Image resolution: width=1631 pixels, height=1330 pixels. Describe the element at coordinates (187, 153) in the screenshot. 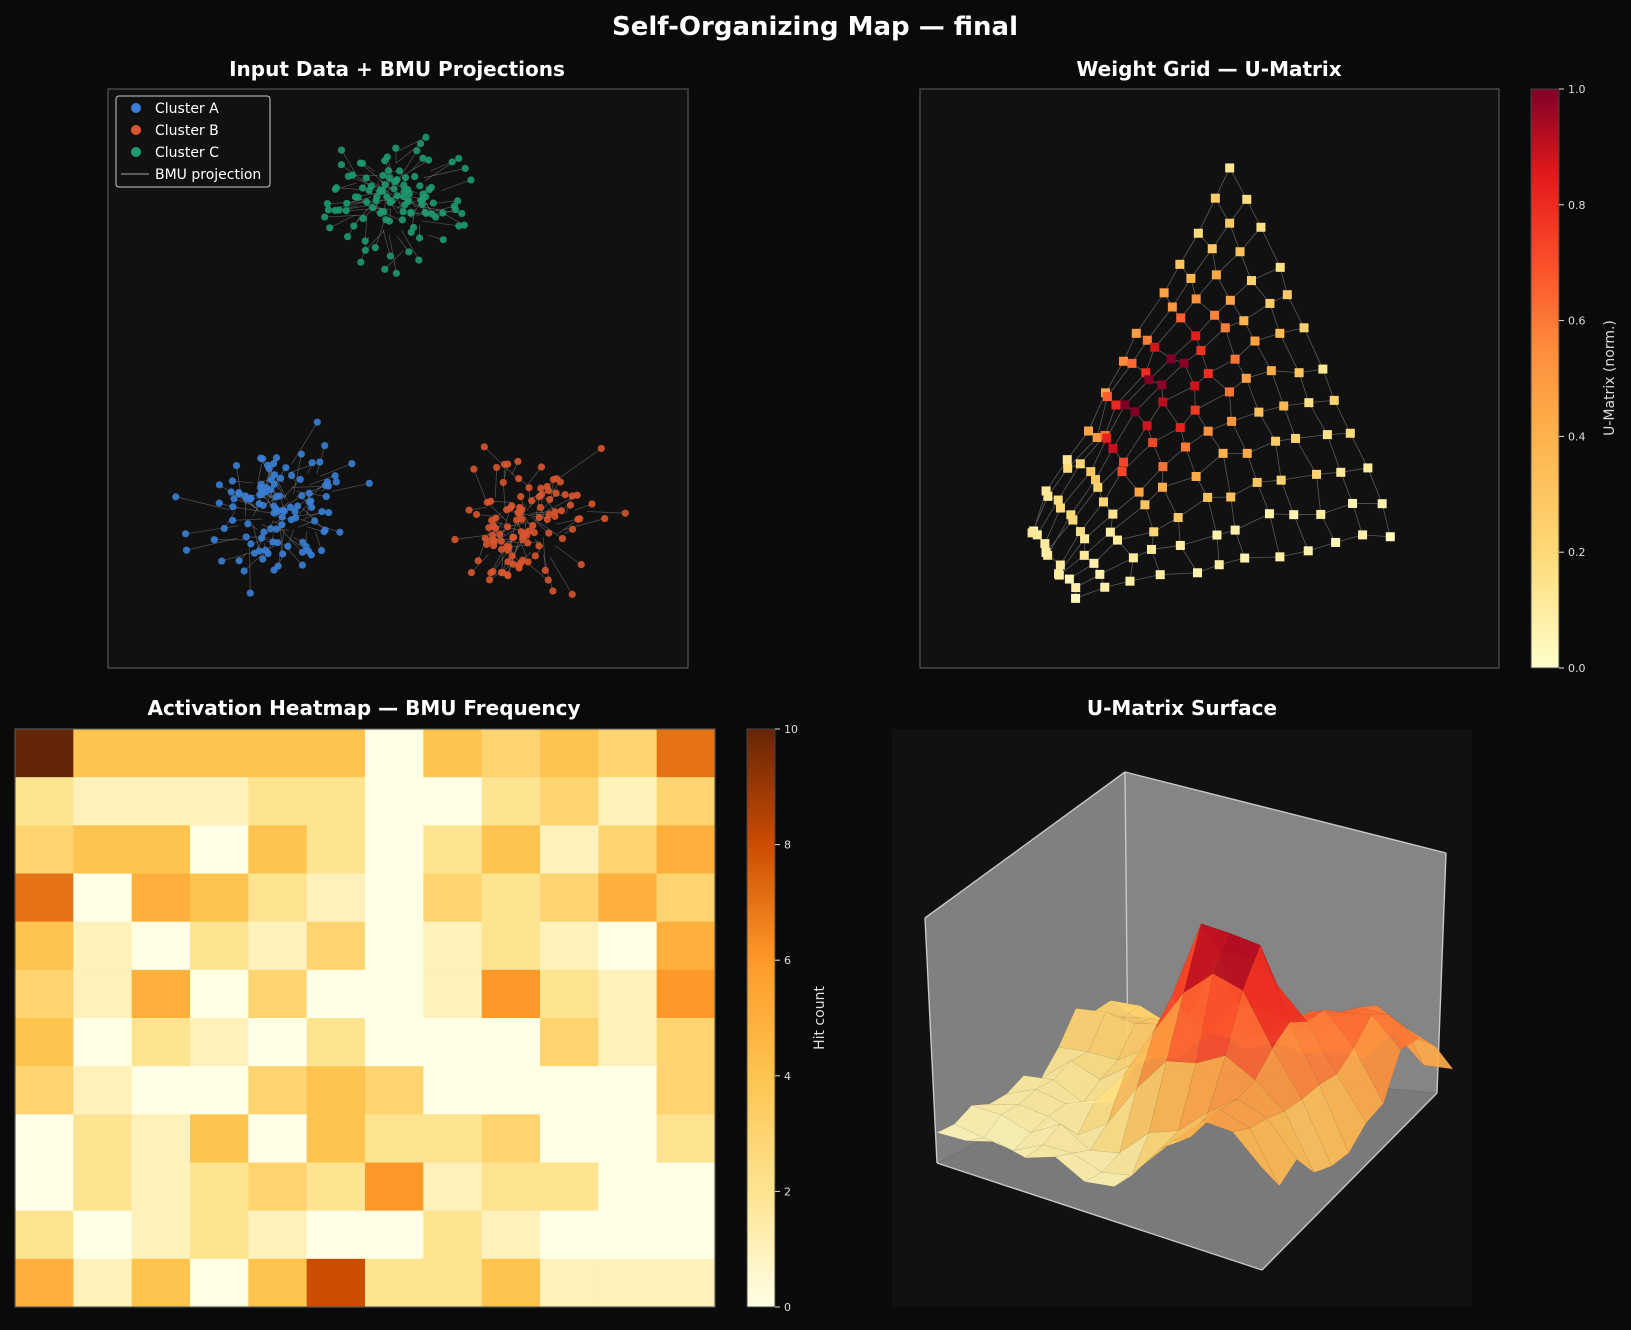

I see `legend-label-cluster-c: Cluster C` at that location.